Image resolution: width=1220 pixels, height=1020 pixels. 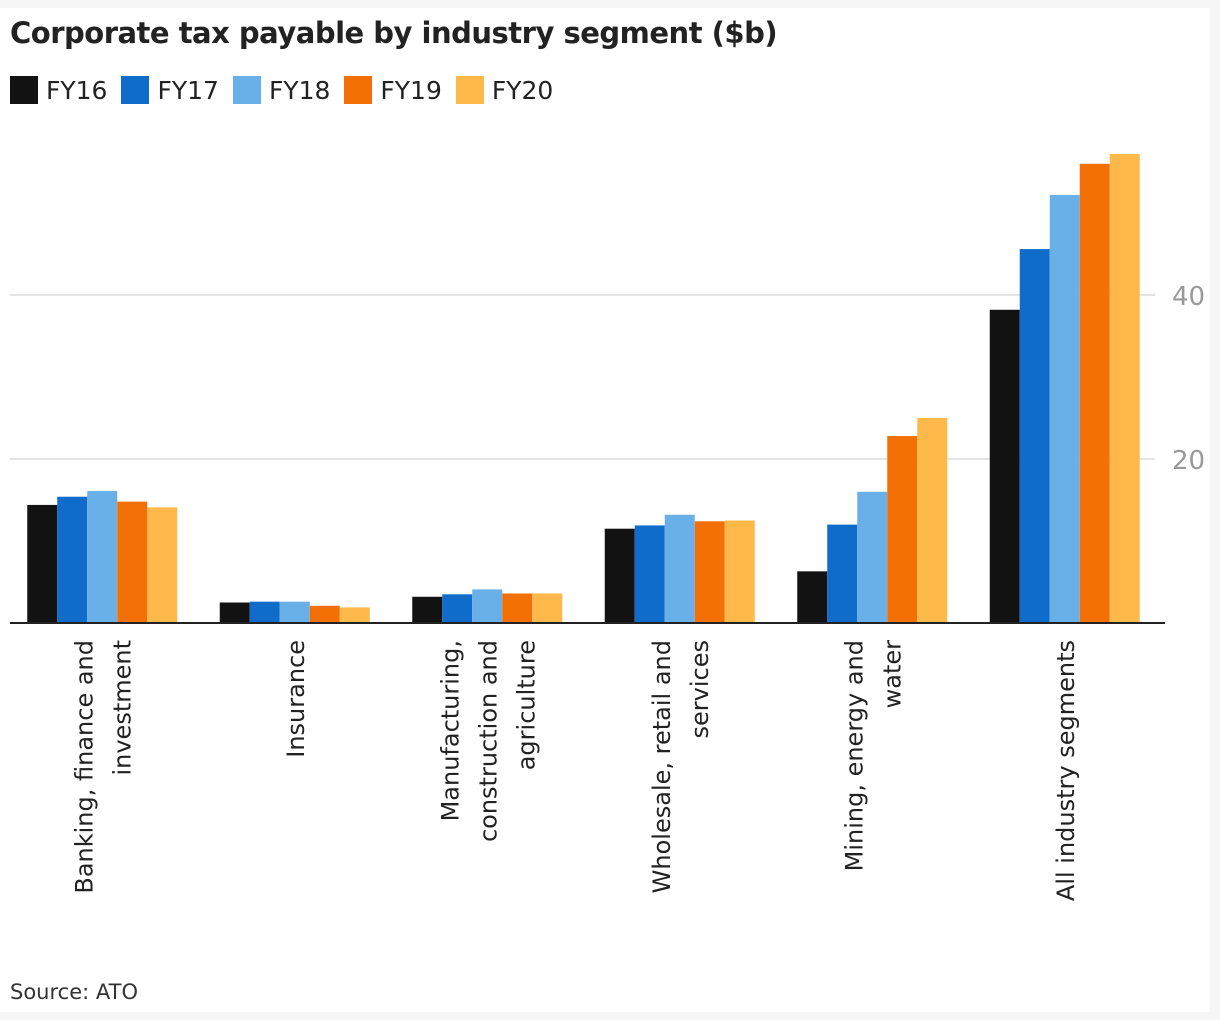 What do you see at coordinates (526, 705) in the screenshot?
I see `x-tick-label-line: agriculture` at bounding box center [526, 705].